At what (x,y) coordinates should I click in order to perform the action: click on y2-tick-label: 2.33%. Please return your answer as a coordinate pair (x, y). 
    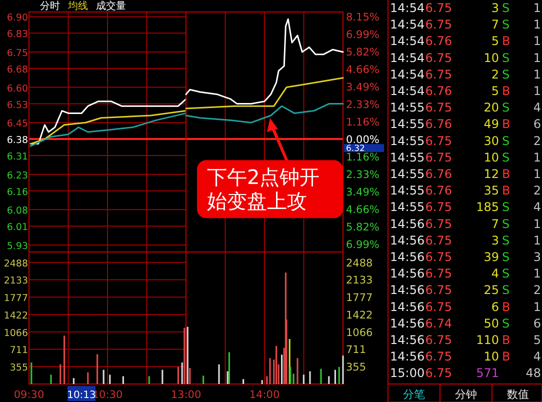
    Looking at the image, I should click on (363, 175).